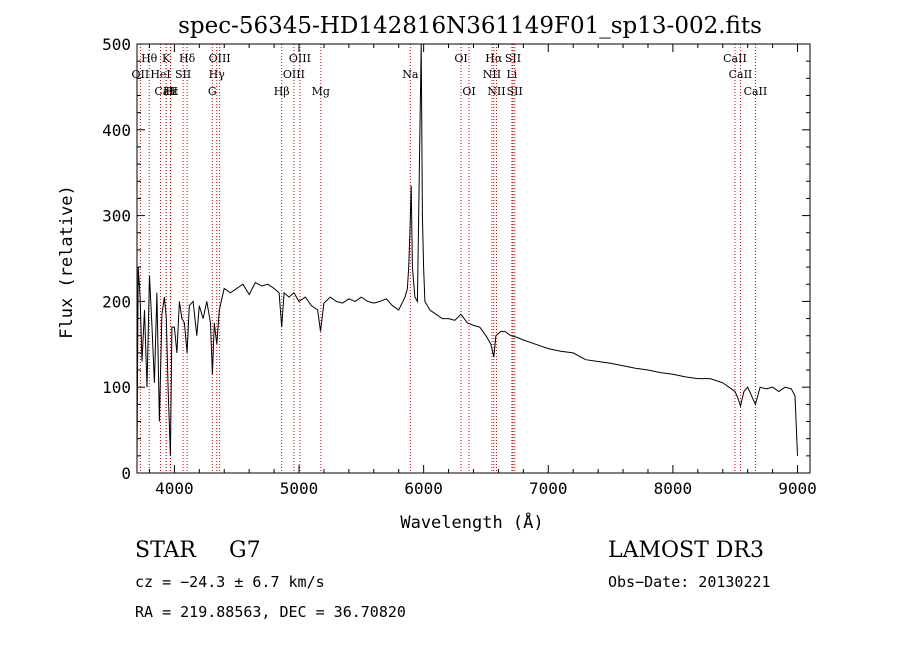 This screenshot has width=900, height=649. I want to click on ra-dec: RA = 219.88563, DEC = 36.70820, so click(270, 612).